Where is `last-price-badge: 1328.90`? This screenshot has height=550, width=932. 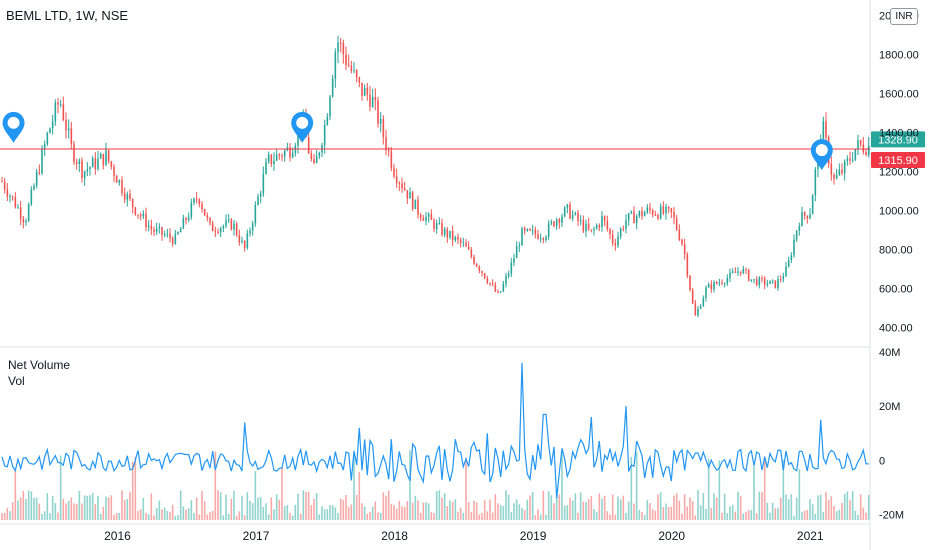
last-price-badge: 1328.90 is located at coordinates (898, 139).